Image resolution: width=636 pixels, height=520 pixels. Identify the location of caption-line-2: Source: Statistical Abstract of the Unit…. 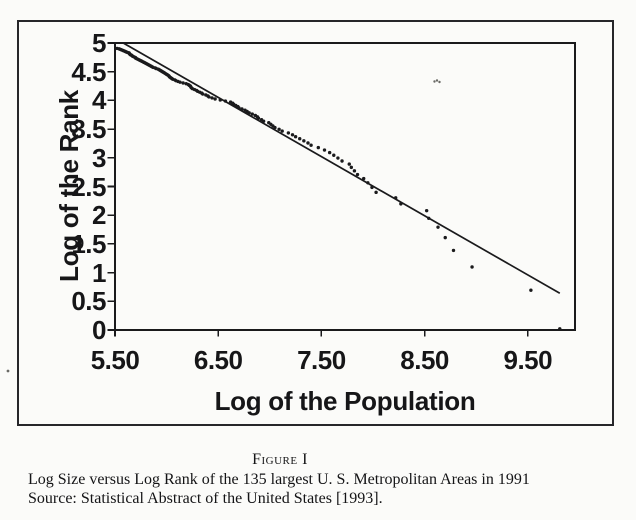
(205, 498).